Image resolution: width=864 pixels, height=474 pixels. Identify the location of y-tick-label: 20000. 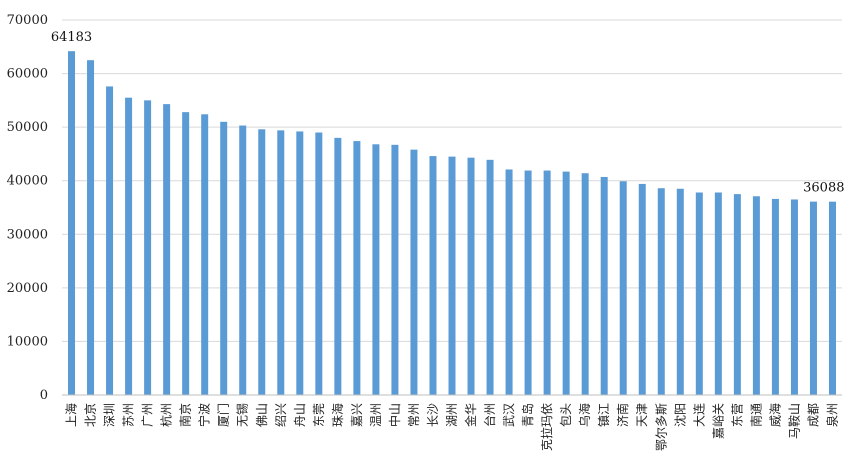
(27, 288).